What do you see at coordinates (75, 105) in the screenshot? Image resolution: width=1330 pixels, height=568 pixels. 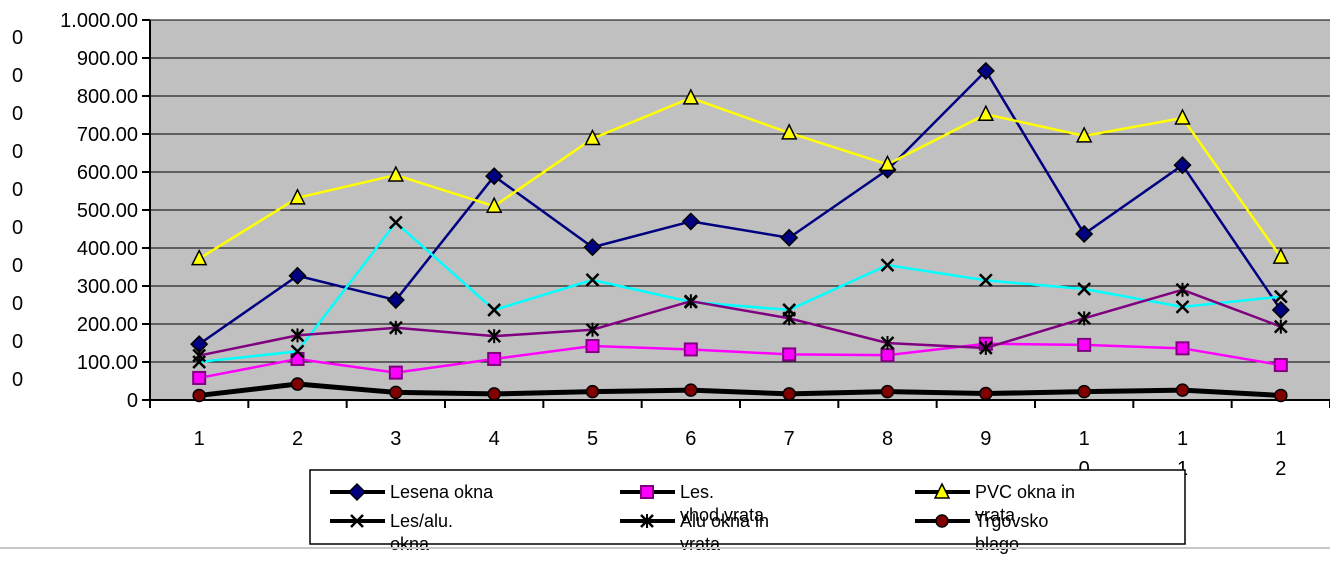 I see `y-tick-label: 800.00 0` at bounding box center [75, 105].